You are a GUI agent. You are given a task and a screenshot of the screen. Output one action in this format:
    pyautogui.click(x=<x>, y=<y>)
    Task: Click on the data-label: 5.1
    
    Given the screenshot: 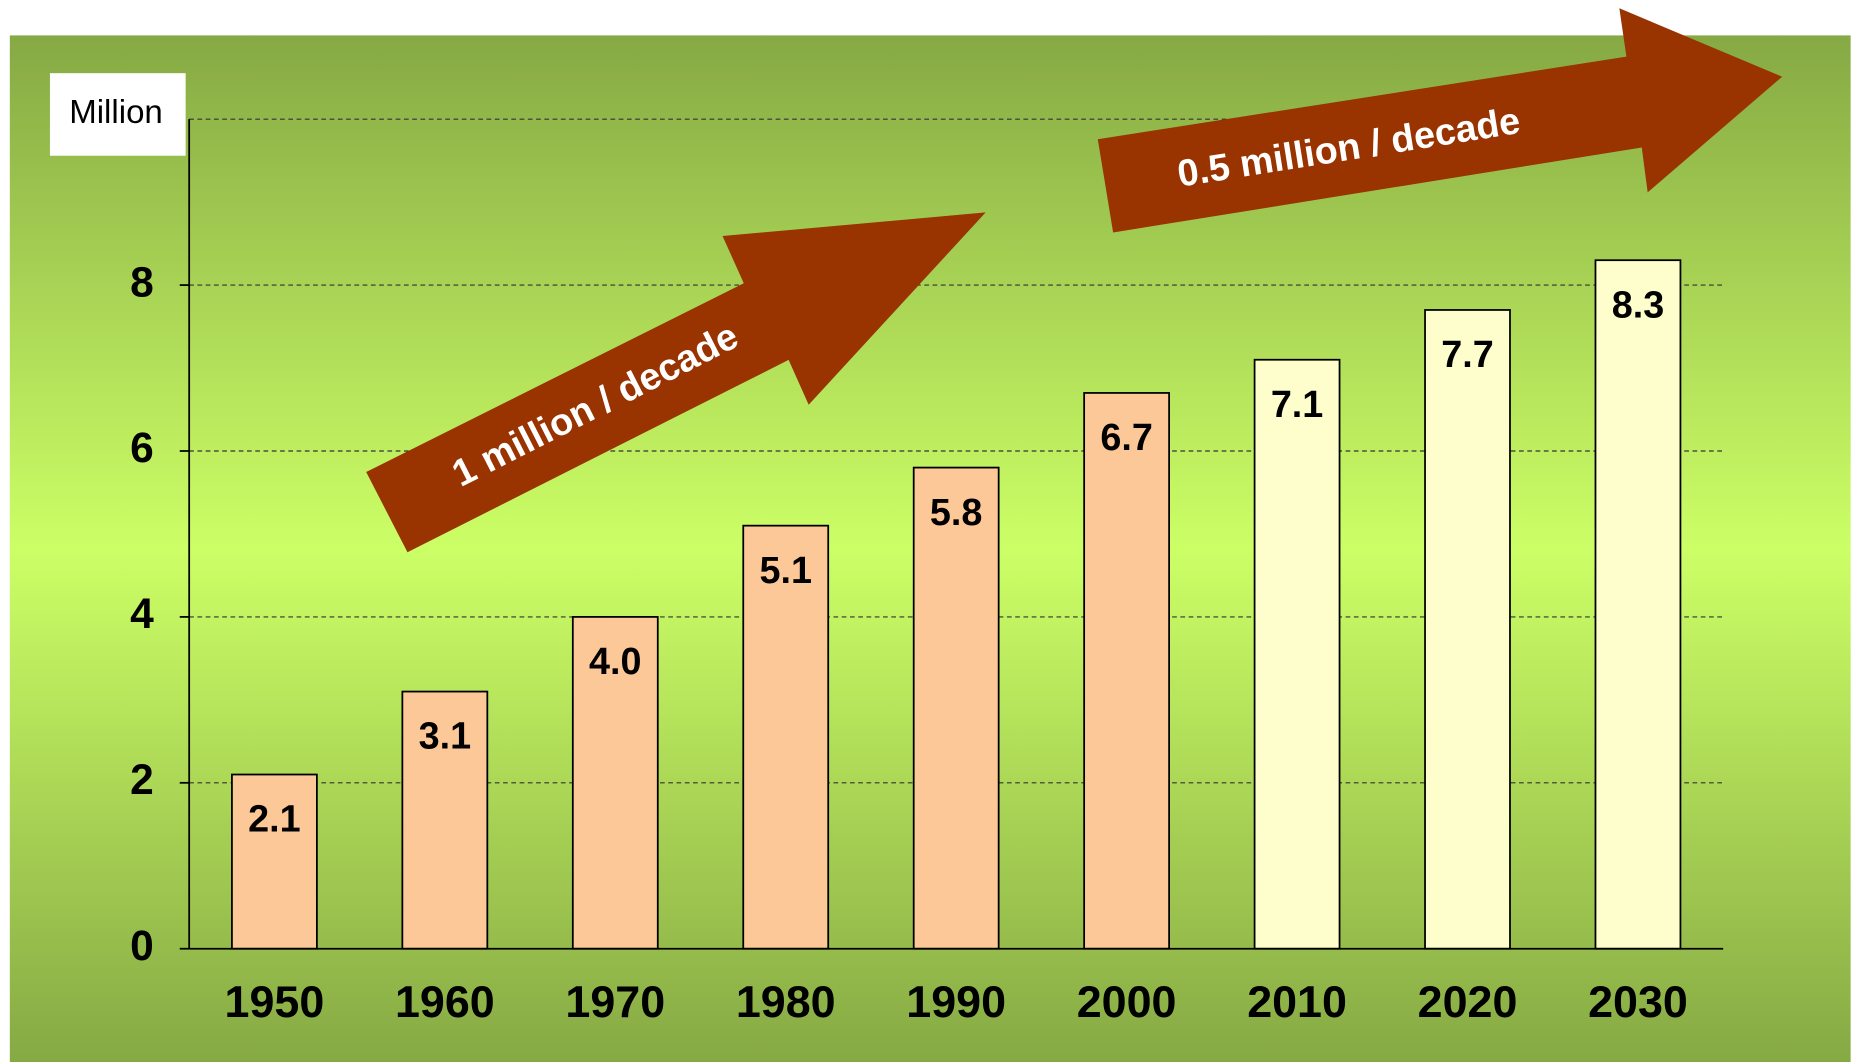 What is the action you would take?
    pyautogui.click(x=785, y=570)
    